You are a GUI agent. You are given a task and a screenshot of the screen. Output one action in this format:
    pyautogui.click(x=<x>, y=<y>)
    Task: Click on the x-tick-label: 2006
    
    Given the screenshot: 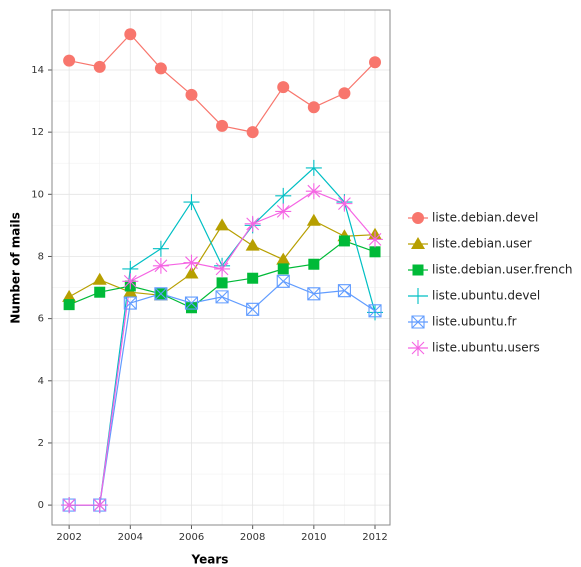 What is the action you would take?
    pyautogui.click(x=191, y=537)
    